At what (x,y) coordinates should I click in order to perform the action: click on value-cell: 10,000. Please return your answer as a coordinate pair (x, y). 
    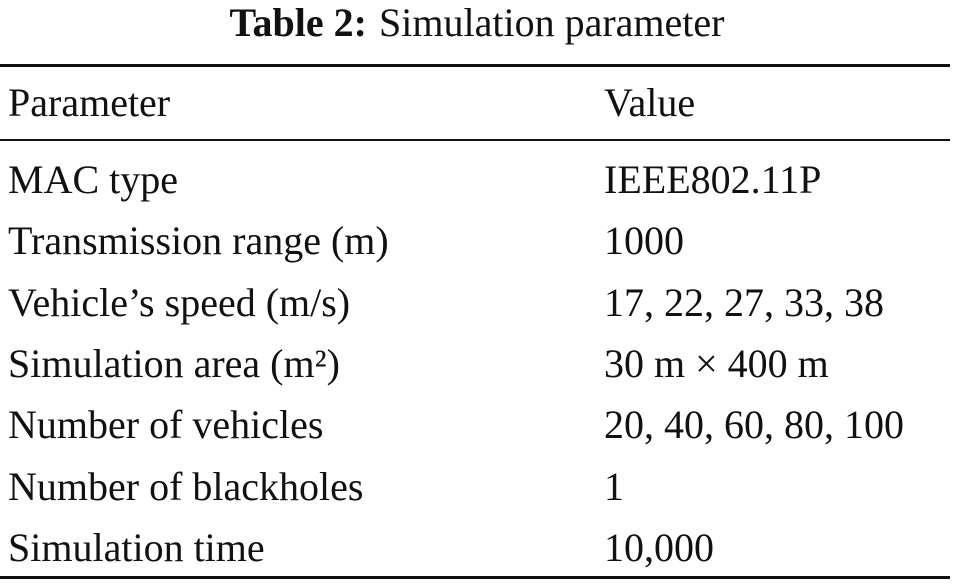
    Looking at the image, I should click on (659, 547).